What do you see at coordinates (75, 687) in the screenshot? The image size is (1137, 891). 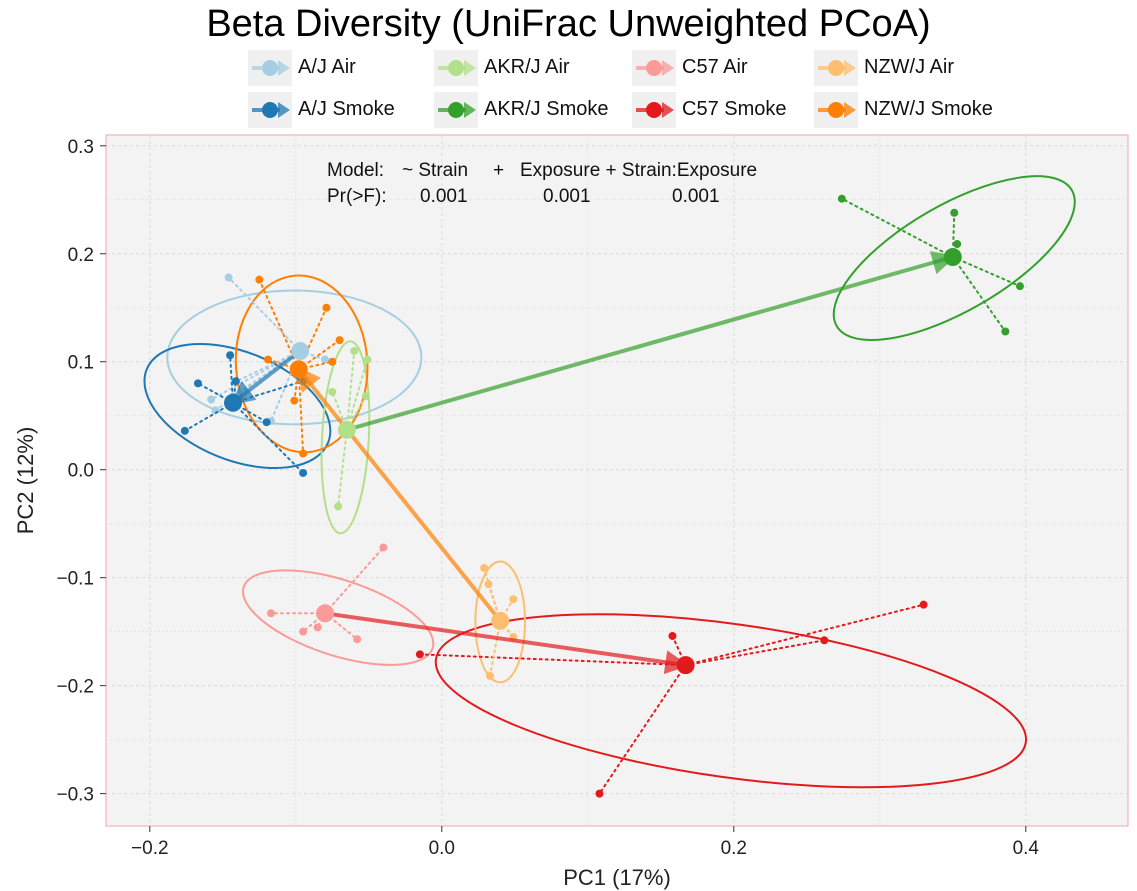 I see `y-tick-label: −0.2` at bounding box center [75, 687].